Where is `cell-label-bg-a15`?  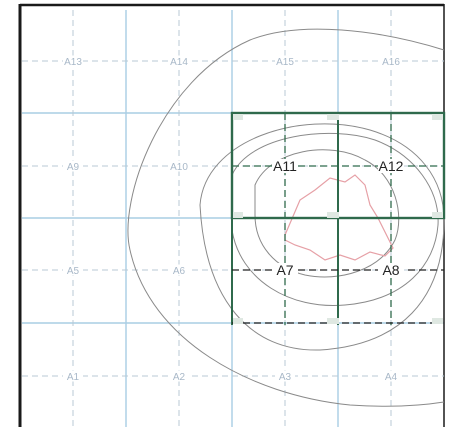 cell-label-bg-a15 is located at coordinates (285, 61).